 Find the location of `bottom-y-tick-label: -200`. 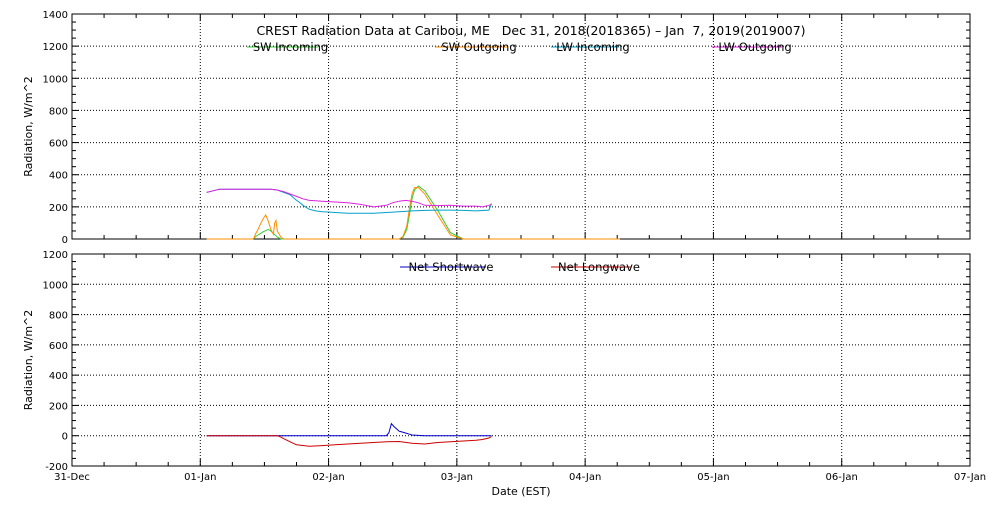

bottom-y-tick-label: -200 is located at coordinates (56, 467).